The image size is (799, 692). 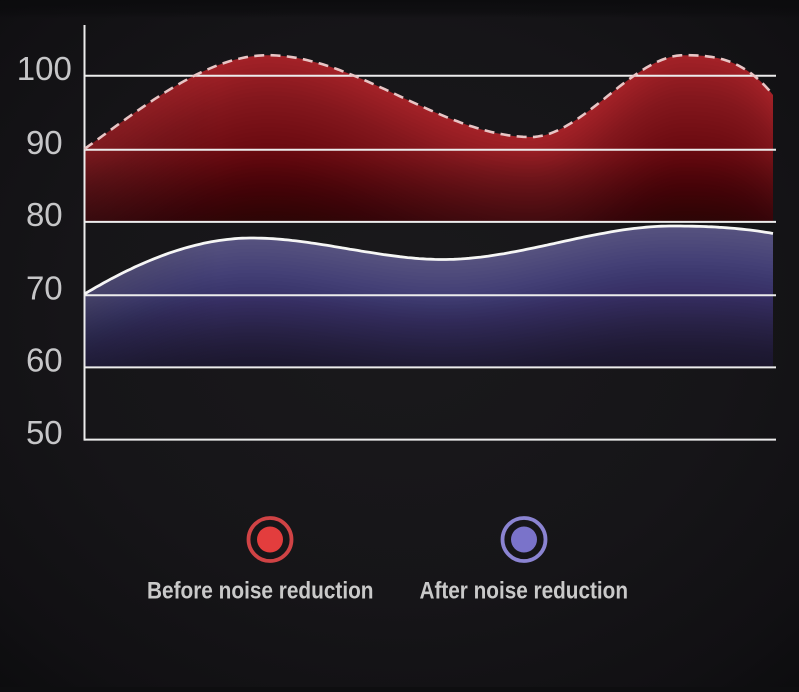 I want to click on svg-text: 80, so click(x=44, y=214).